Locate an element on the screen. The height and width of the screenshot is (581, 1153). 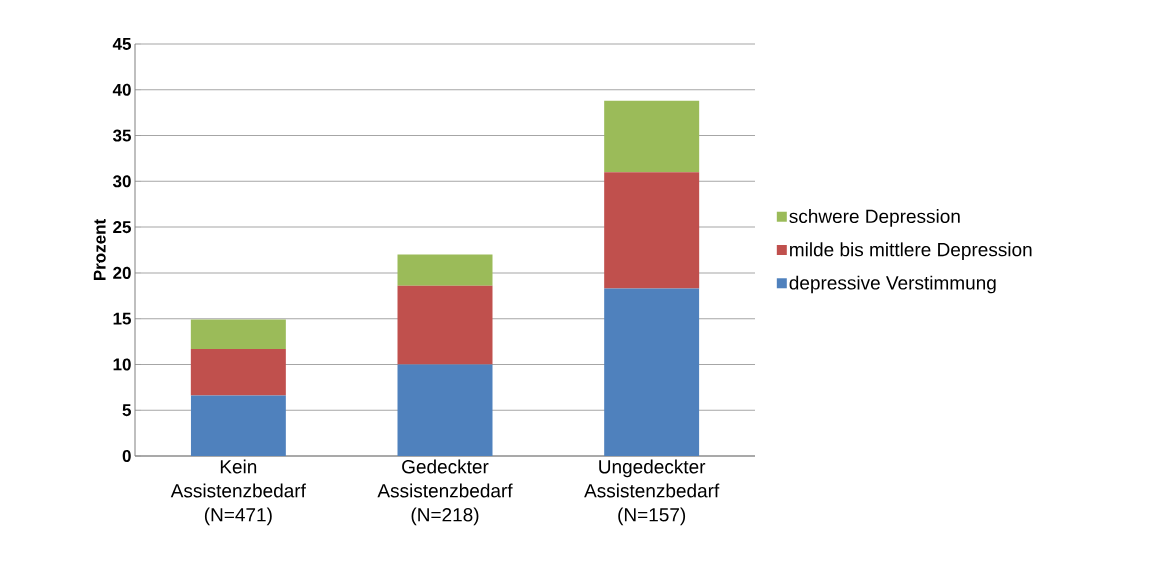
y-tick-label: 0 is located at coordinates (126, 456).